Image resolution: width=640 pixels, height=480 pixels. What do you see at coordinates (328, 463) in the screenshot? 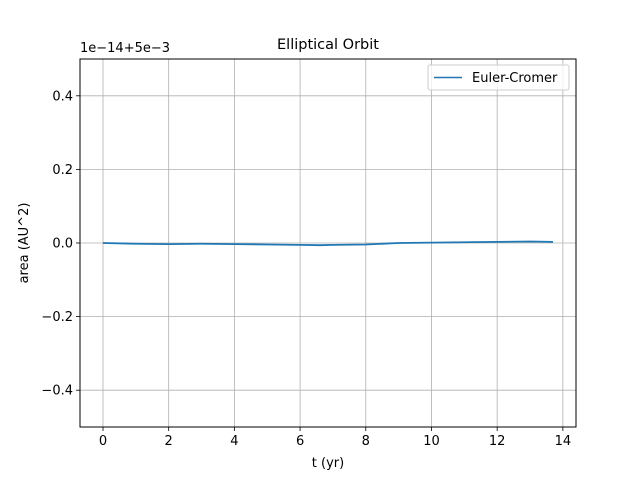
I see `x-axis-label: t (yr)` at bounding box center [328, 463].